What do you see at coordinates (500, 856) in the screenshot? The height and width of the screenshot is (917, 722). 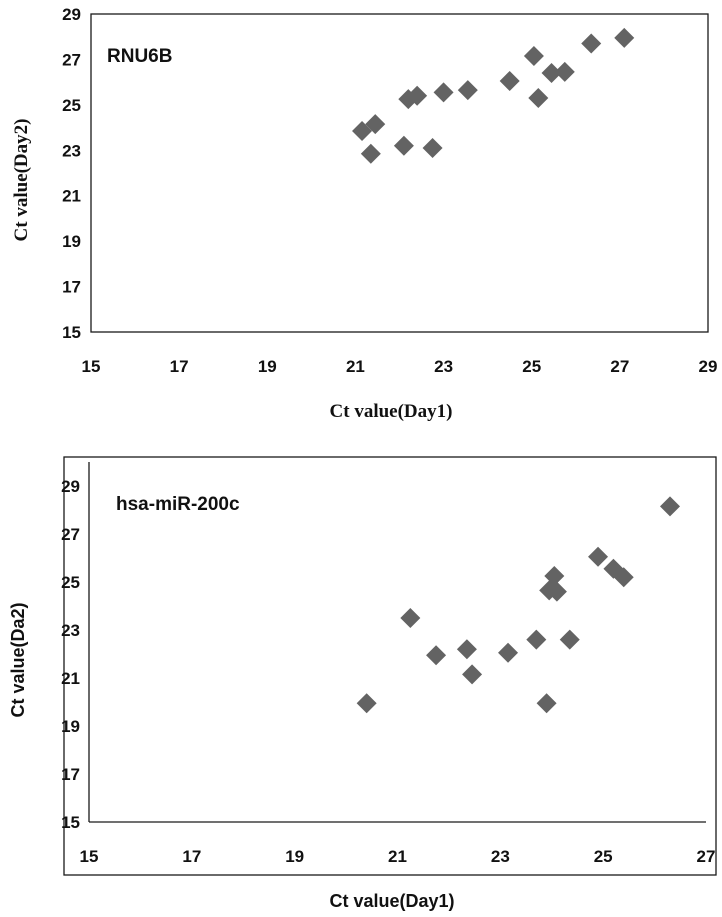 I see `chart-2-x-tick-label: 23` at bounding box center [500, 856].